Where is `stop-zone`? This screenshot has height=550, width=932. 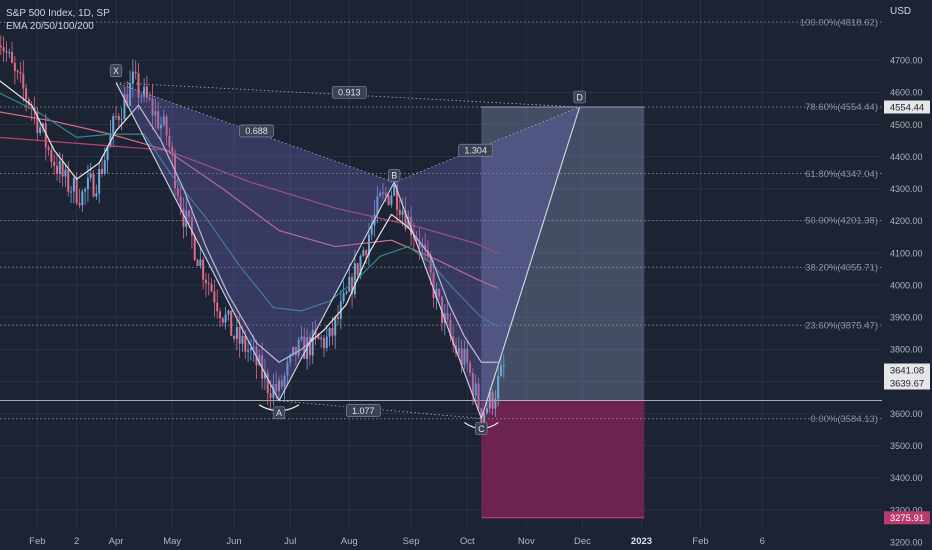 stop-zone is located at coordinates (563, 459).